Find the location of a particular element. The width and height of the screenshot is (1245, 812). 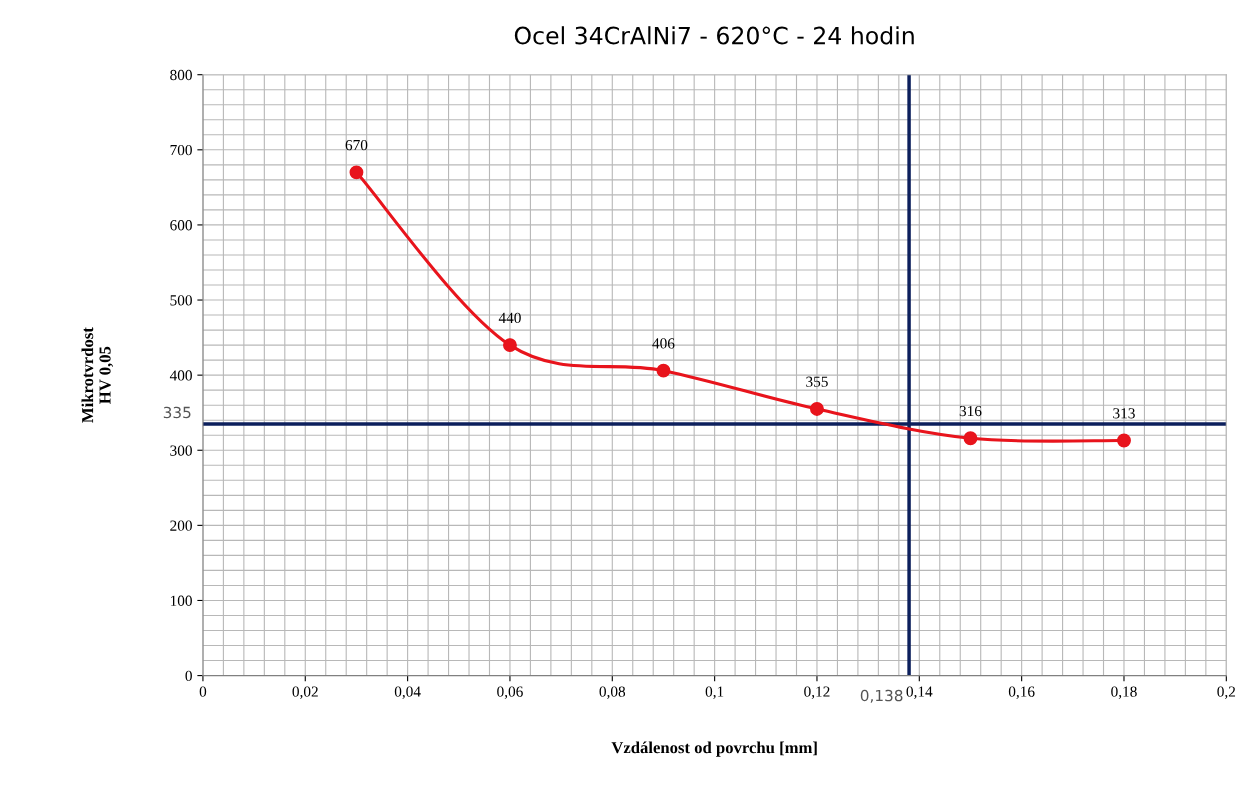

data-label: 670 is located at coordinates (356, 145).